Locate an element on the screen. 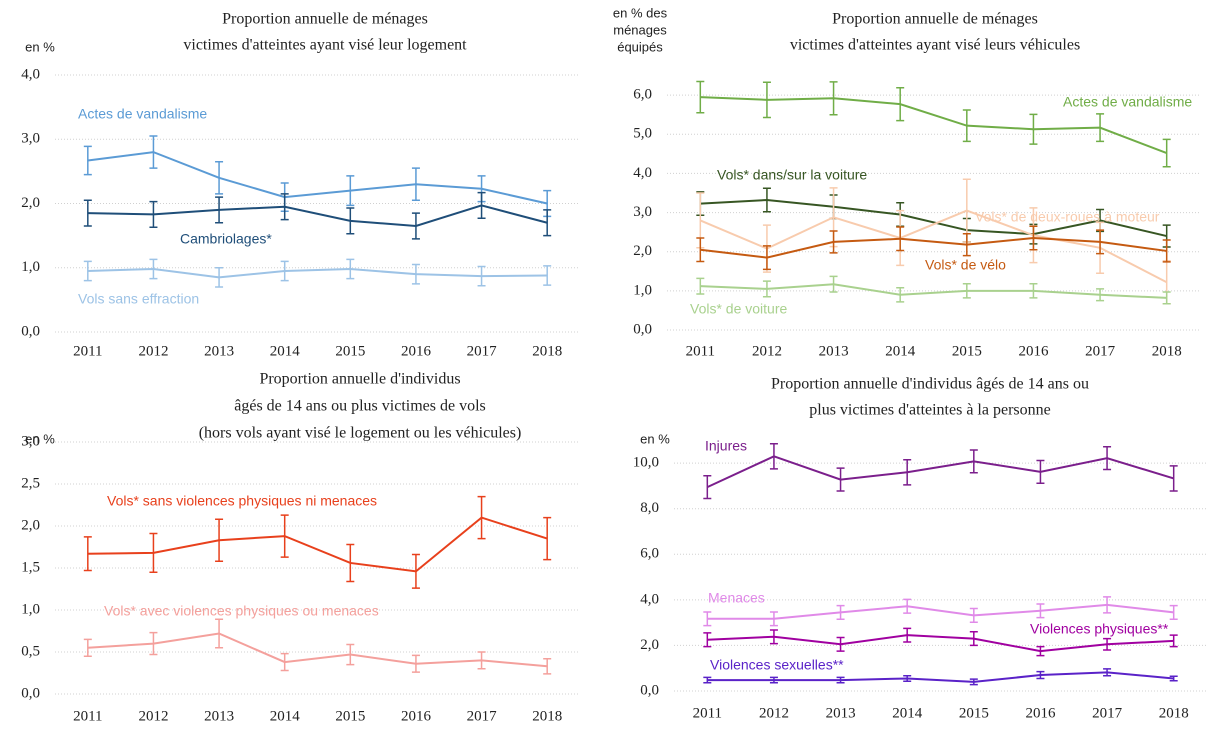 The height and width of the screenshot is (729, 1223). series-label: Actes de vandalisme is located at coordinates (142, 114).